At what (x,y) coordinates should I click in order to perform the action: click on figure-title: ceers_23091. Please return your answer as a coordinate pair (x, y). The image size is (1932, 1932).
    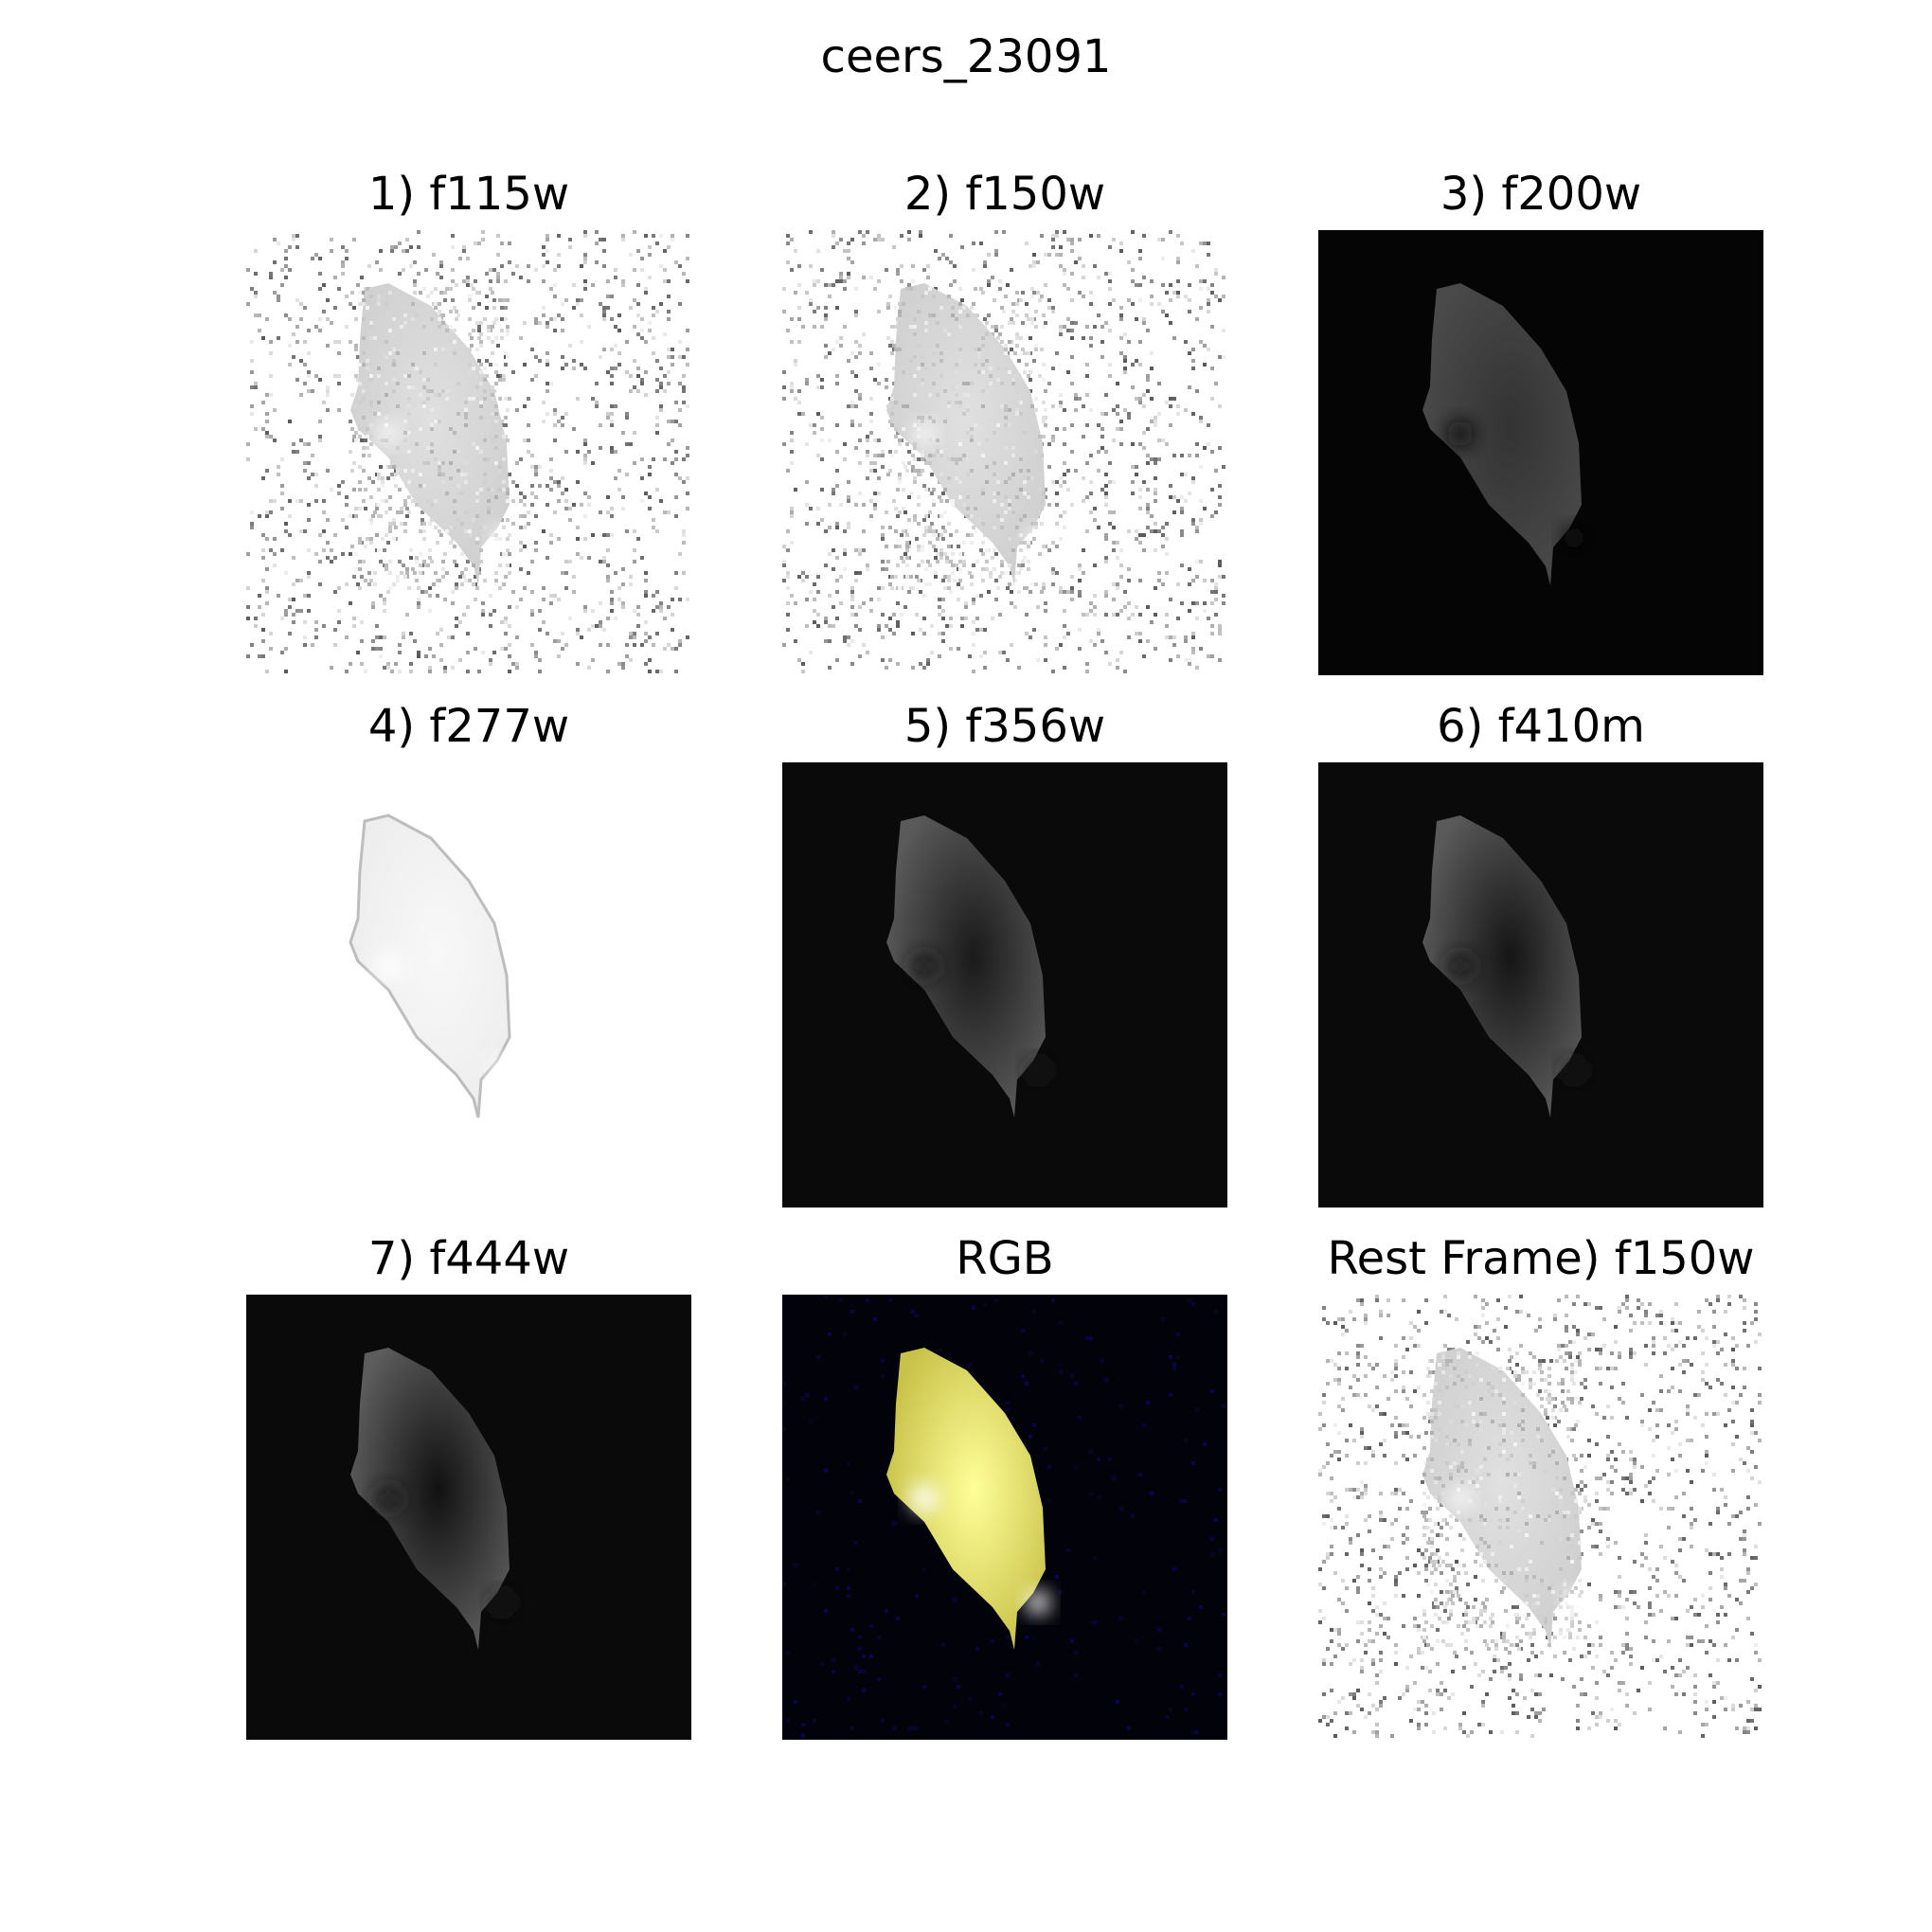
    Looking at the image, I should click on (966, 56).